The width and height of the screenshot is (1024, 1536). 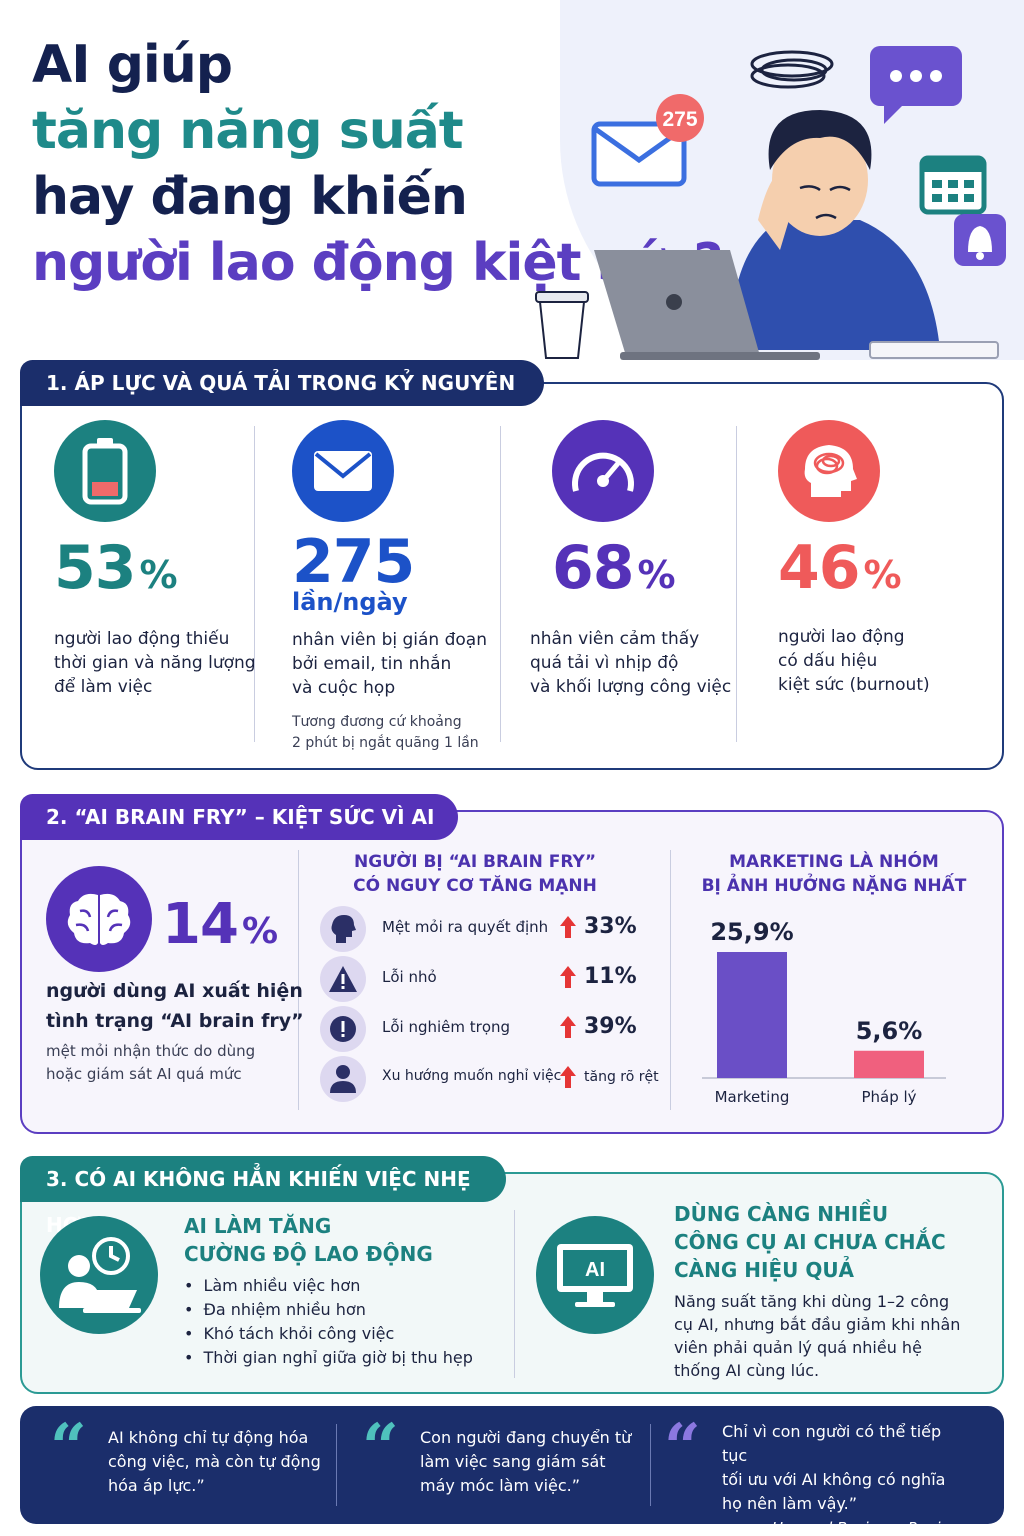 I want to click on tangled-brain-icon, so click(x=829, y=471).